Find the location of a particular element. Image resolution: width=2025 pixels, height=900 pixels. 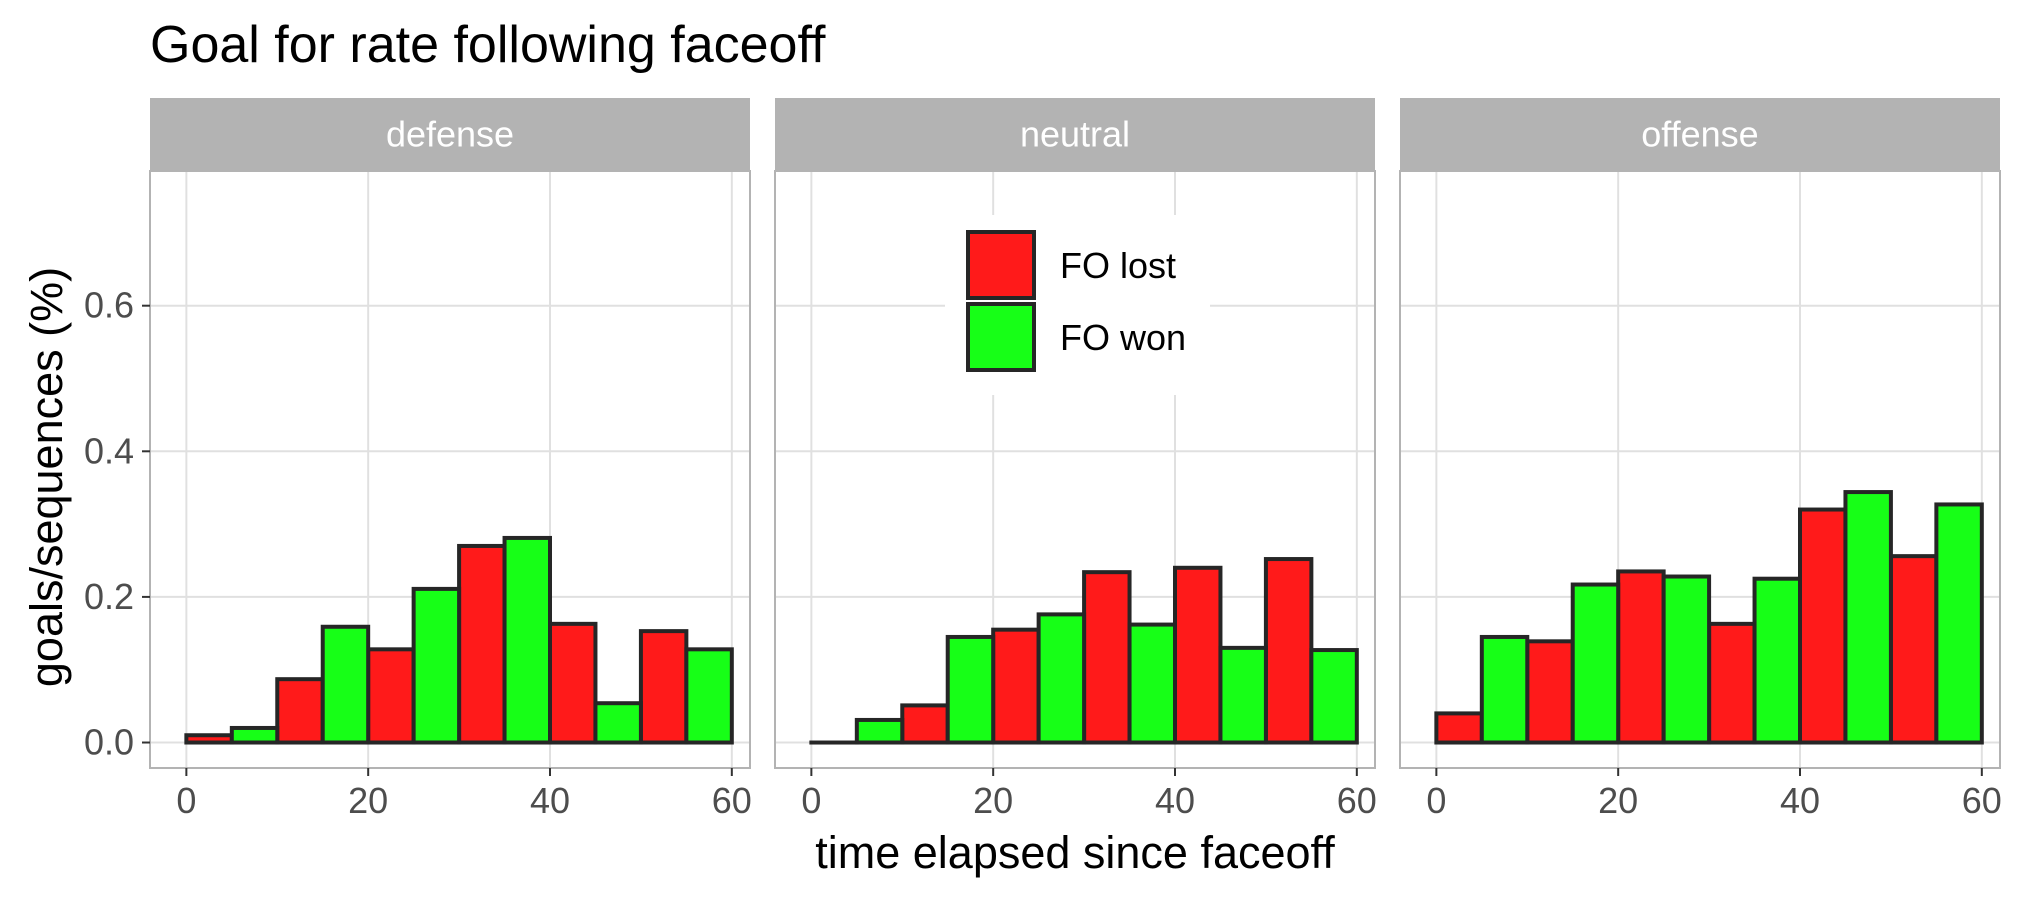

x-axis-title: time elapsed since faceoff is located at coordinates (1075, 852).